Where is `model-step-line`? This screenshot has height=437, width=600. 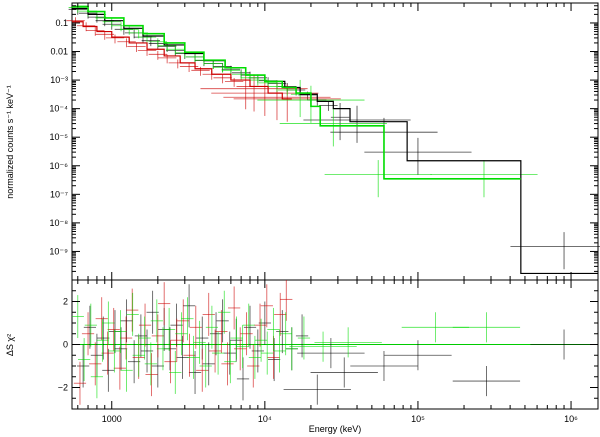 model-step-line is located at coordinates (182, 60).